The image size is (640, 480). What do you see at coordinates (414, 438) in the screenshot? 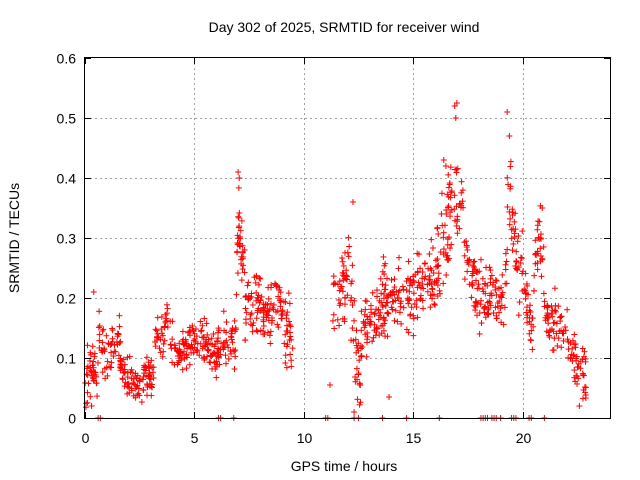
I see `x-tick-label: 15` at bounding box center [414, 438].